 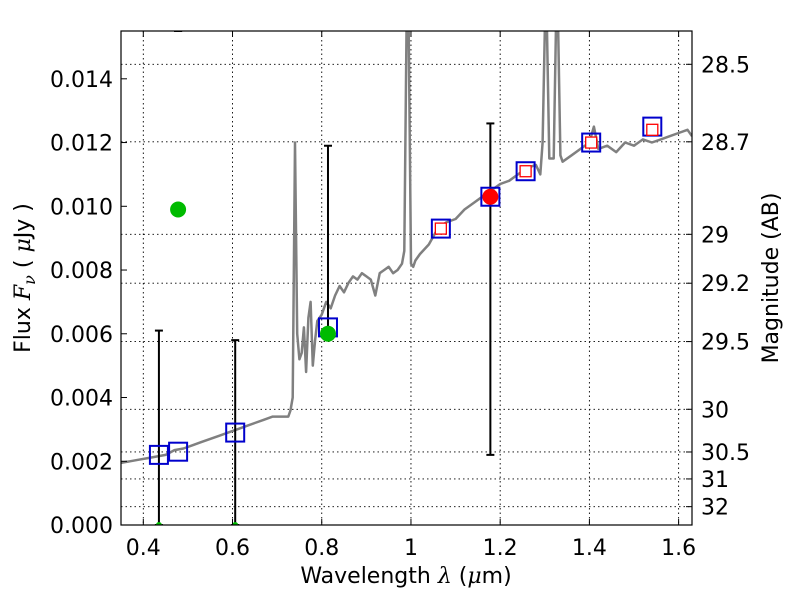 I want to click on x-axis-label-units-close: m), so click(x=497, y=576).